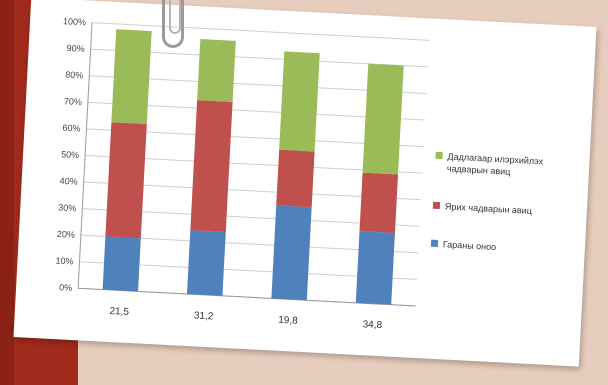 This screenshot has height=385, width=608. What do you see at coordinates (119, 312) in the screenshot?
I see `x-tick-label: 21,5` at bounding box center [119, 312].